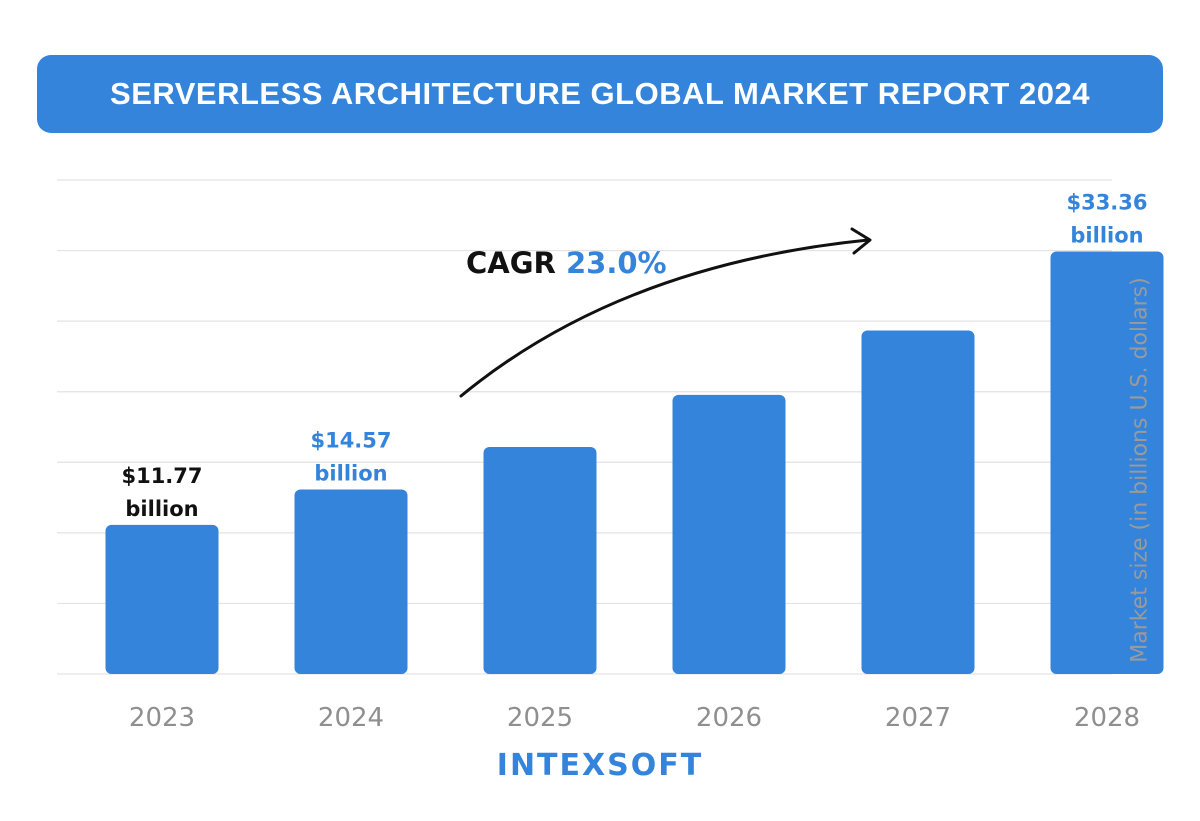  What do you see at coordinates (351, 718) in the screenshot?
I see `x-tick-label: 2024` at bounding box center [351, 718].